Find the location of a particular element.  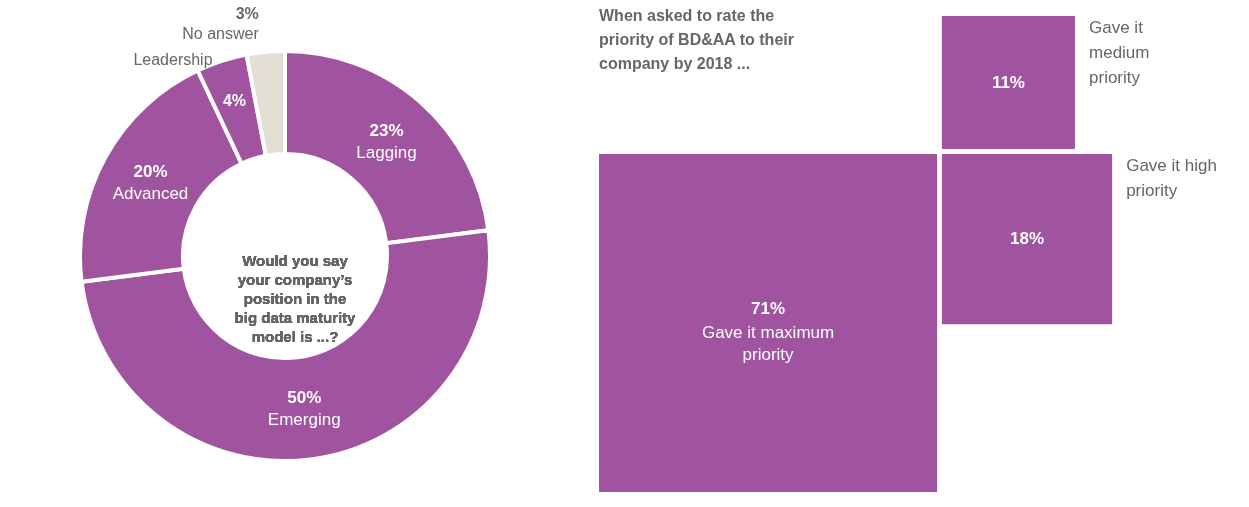

data-label: 50% is located at coordinates (304, 398).